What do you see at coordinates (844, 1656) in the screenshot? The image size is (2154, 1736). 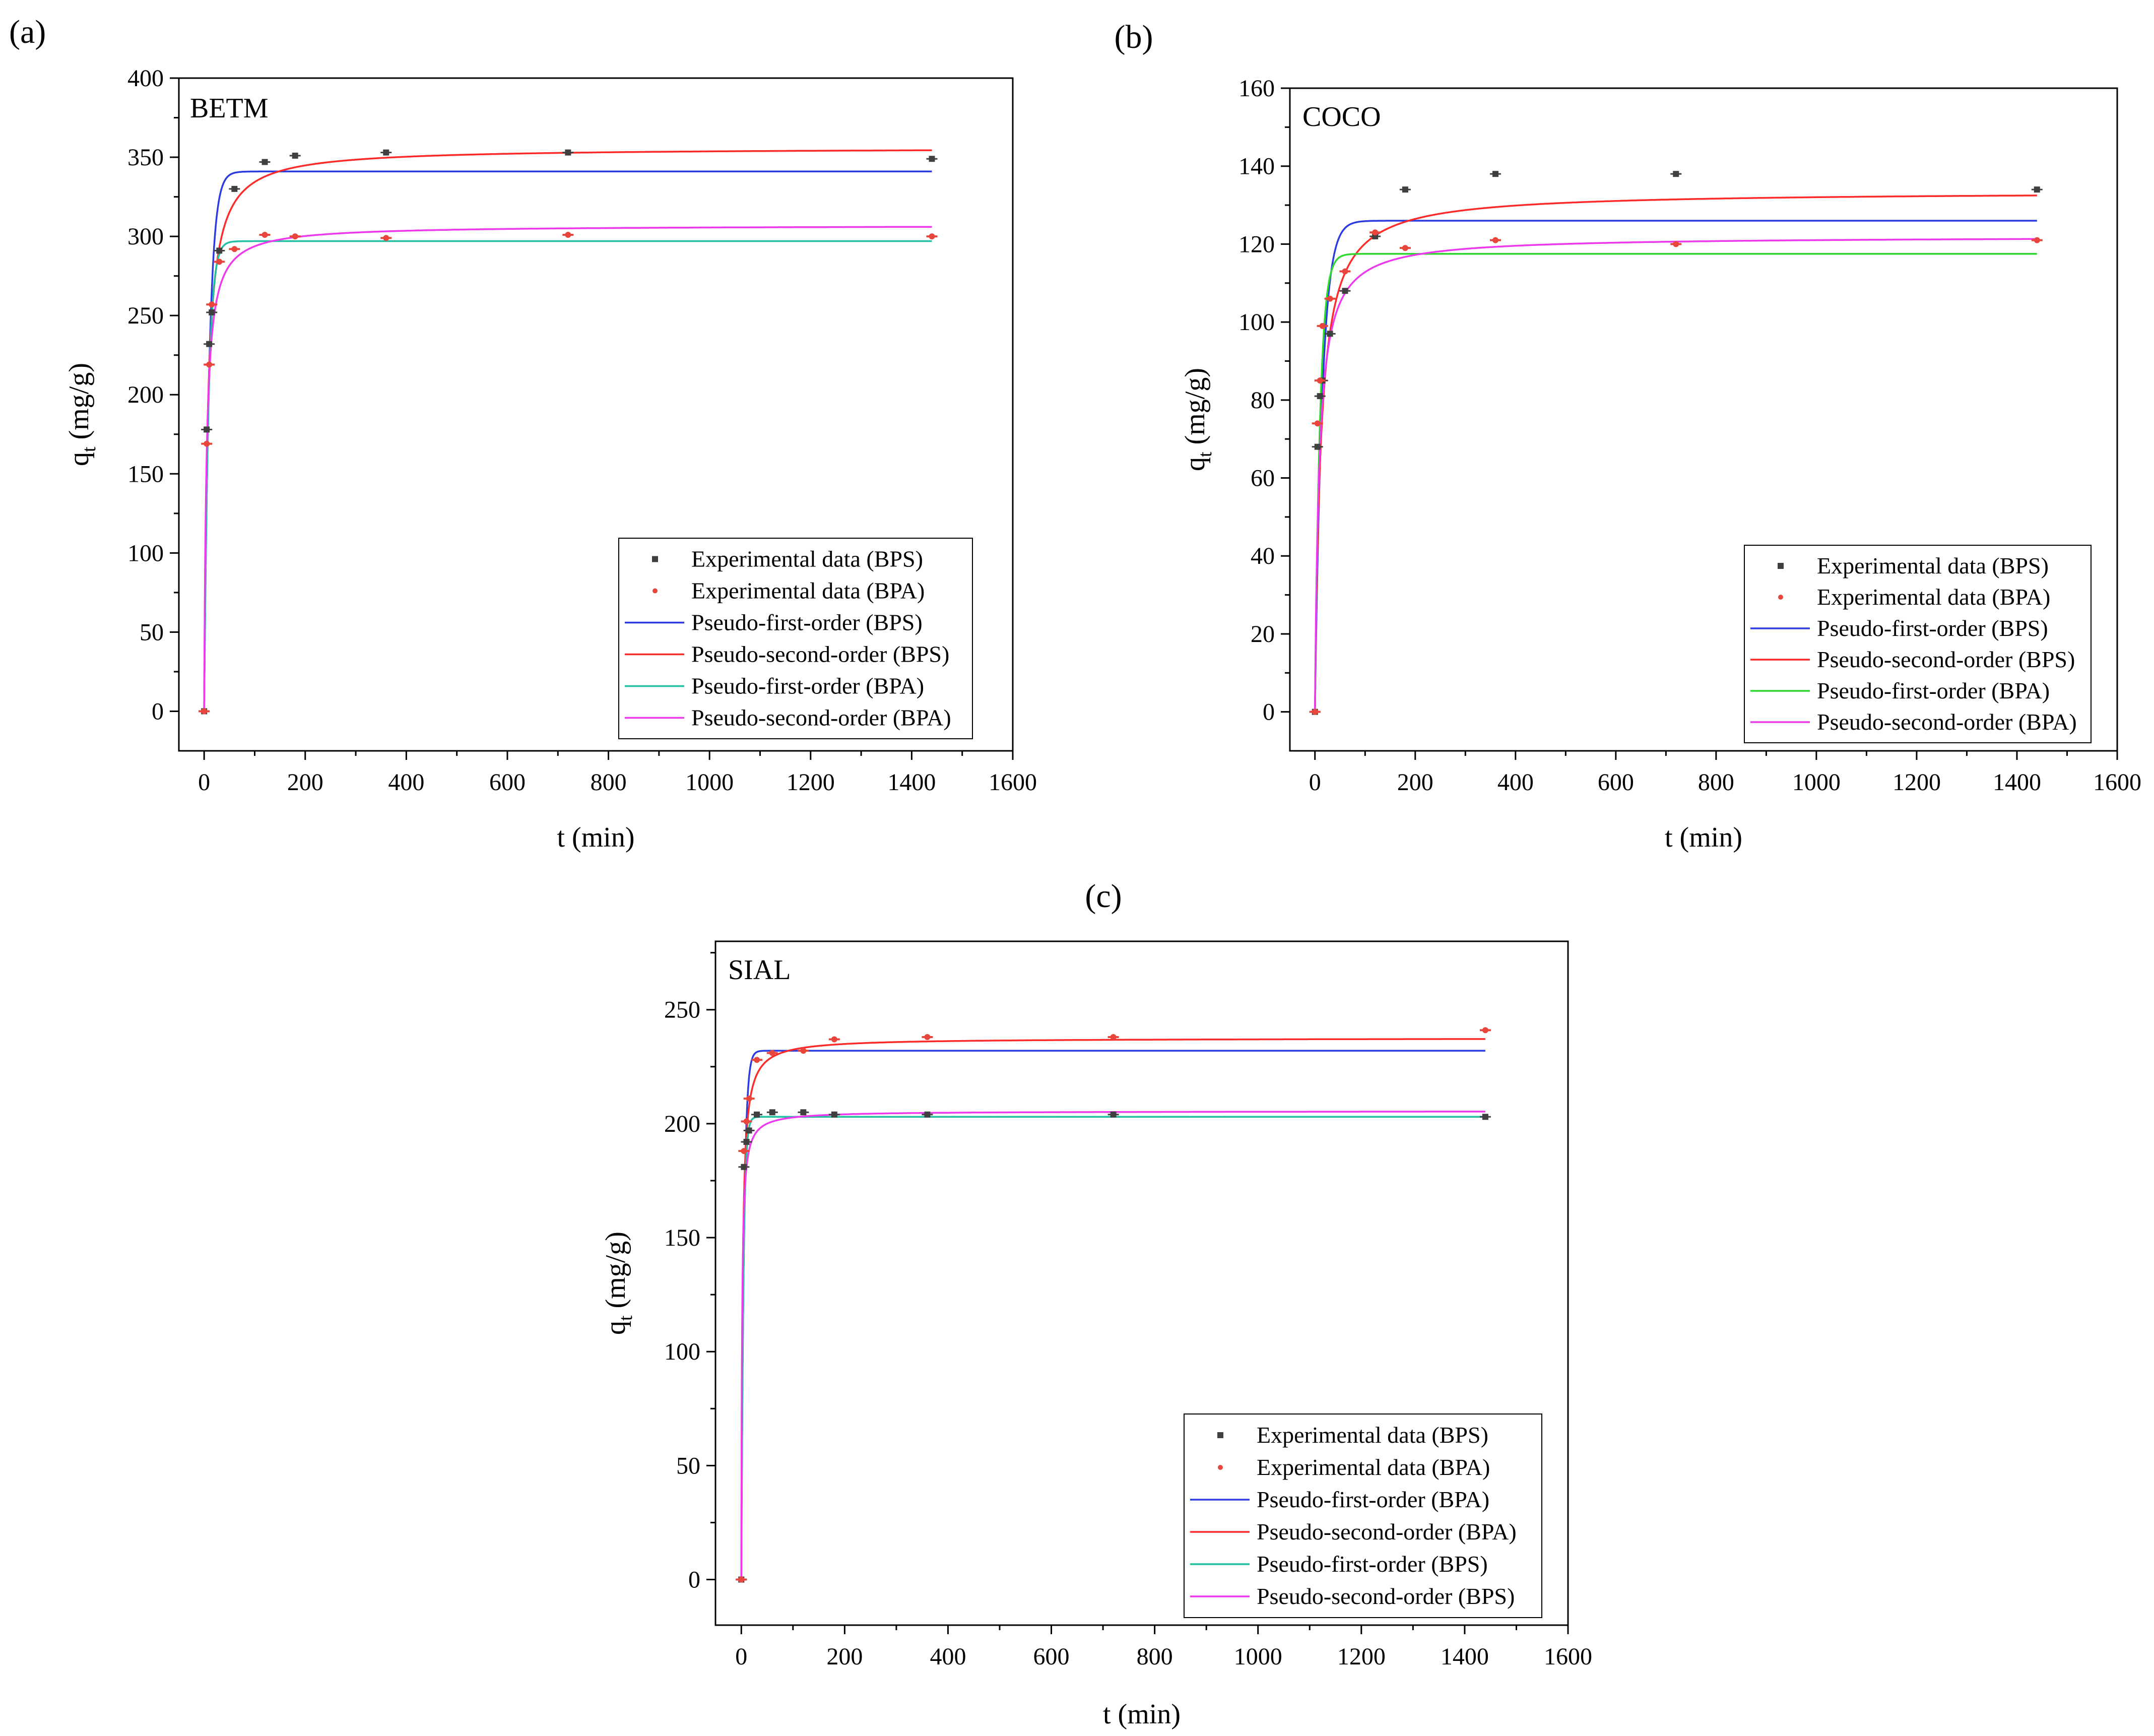 I see `x-tick-label: 200` at bounding box center [844, 1656].